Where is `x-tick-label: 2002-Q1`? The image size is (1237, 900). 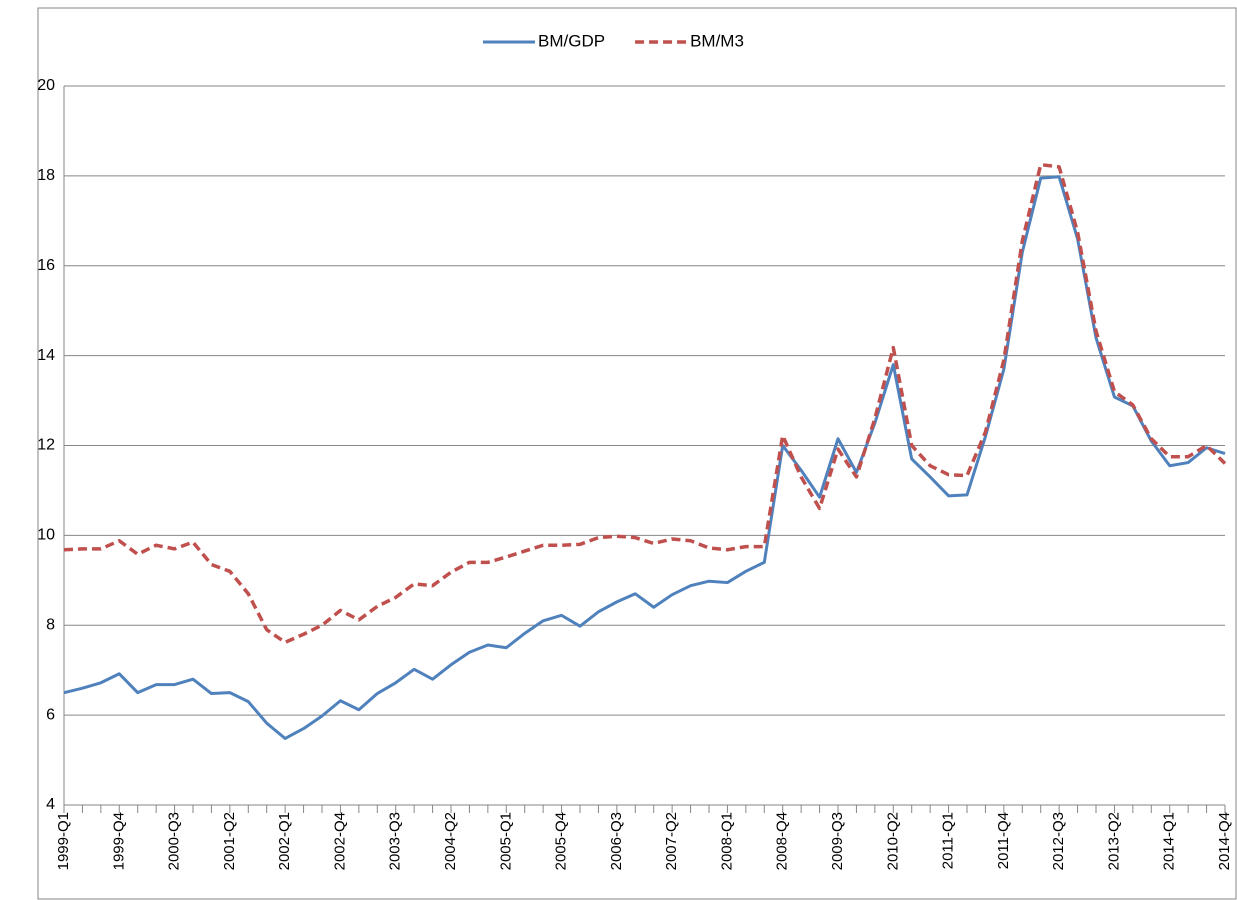 x-tick-label: 2002-Q1 is located at coordinates (284, 841).